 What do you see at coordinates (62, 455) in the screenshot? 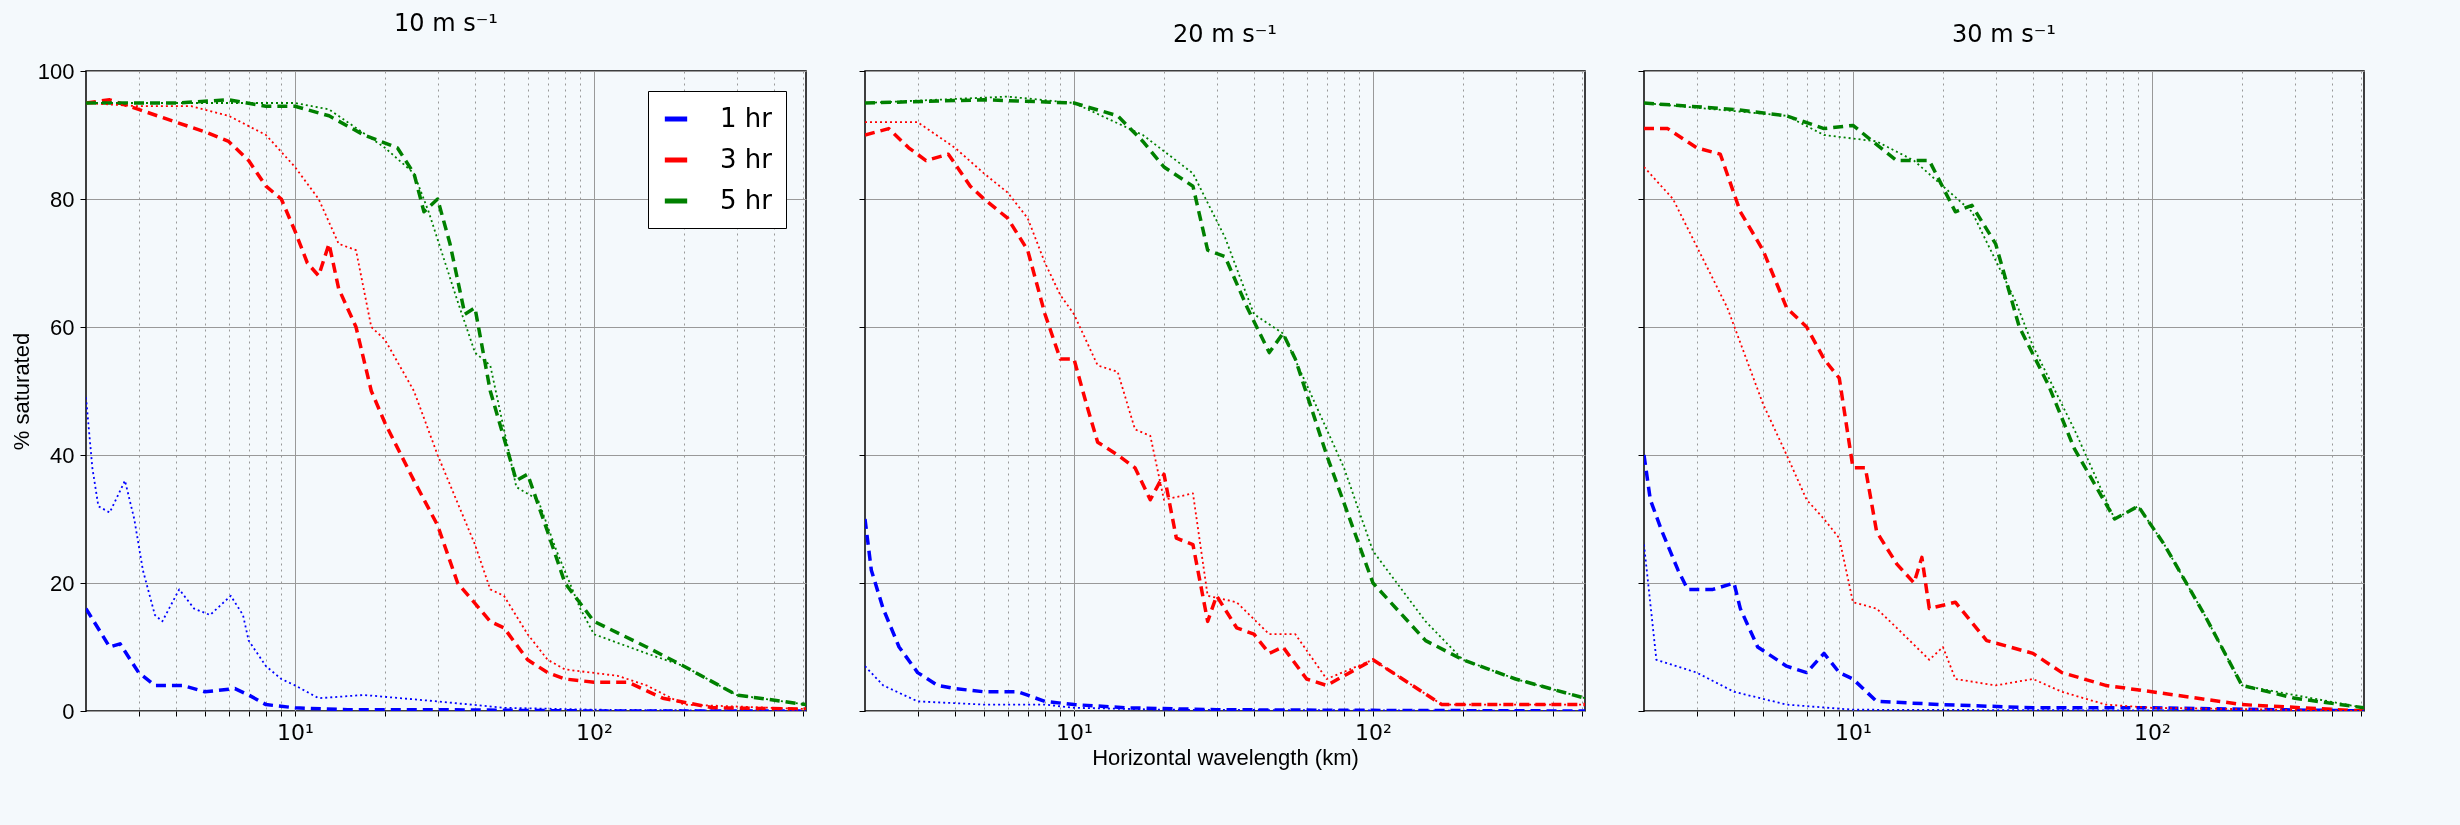
I see `y-tick-label: 40` at bounding box center [62, 455].